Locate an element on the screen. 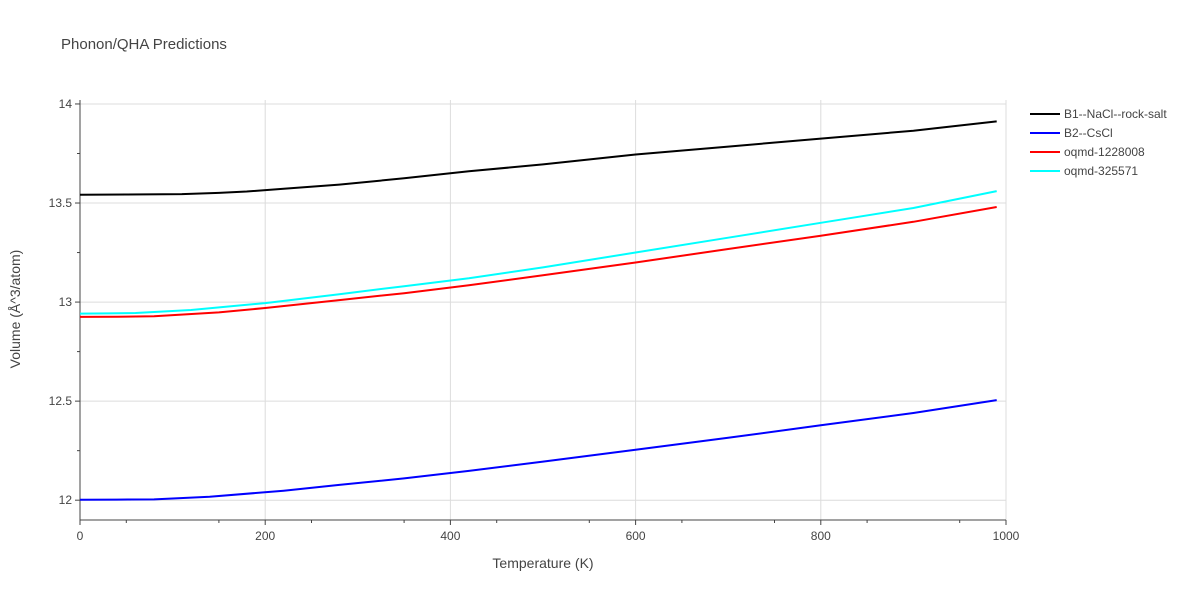 This screenshot has height=600, width=1200. chart-title: Phonon/QHA Predictions is located at coordinates (144, 44).